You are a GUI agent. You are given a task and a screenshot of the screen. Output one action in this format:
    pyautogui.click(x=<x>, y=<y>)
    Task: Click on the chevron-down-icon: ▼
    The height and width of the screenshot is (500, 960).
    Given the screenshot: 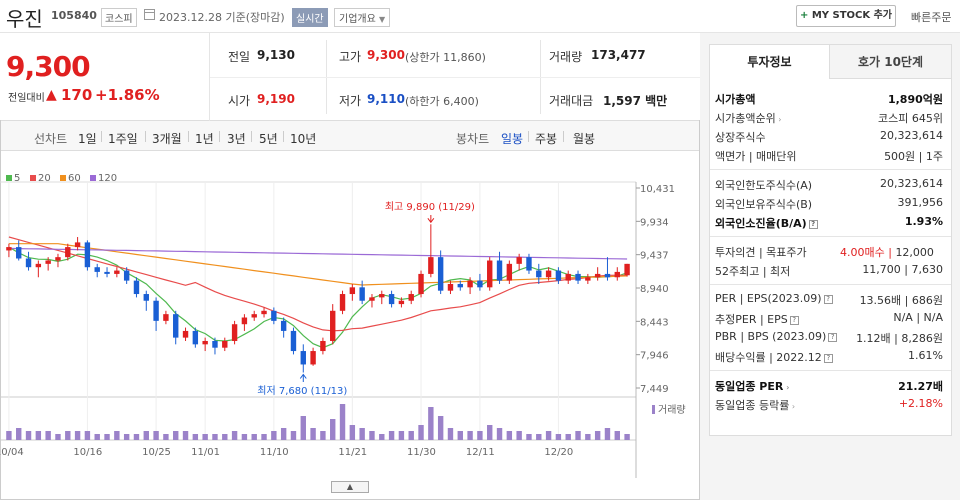 What is the action you would take?
    pyautogui.click(x=382, y=19)
    